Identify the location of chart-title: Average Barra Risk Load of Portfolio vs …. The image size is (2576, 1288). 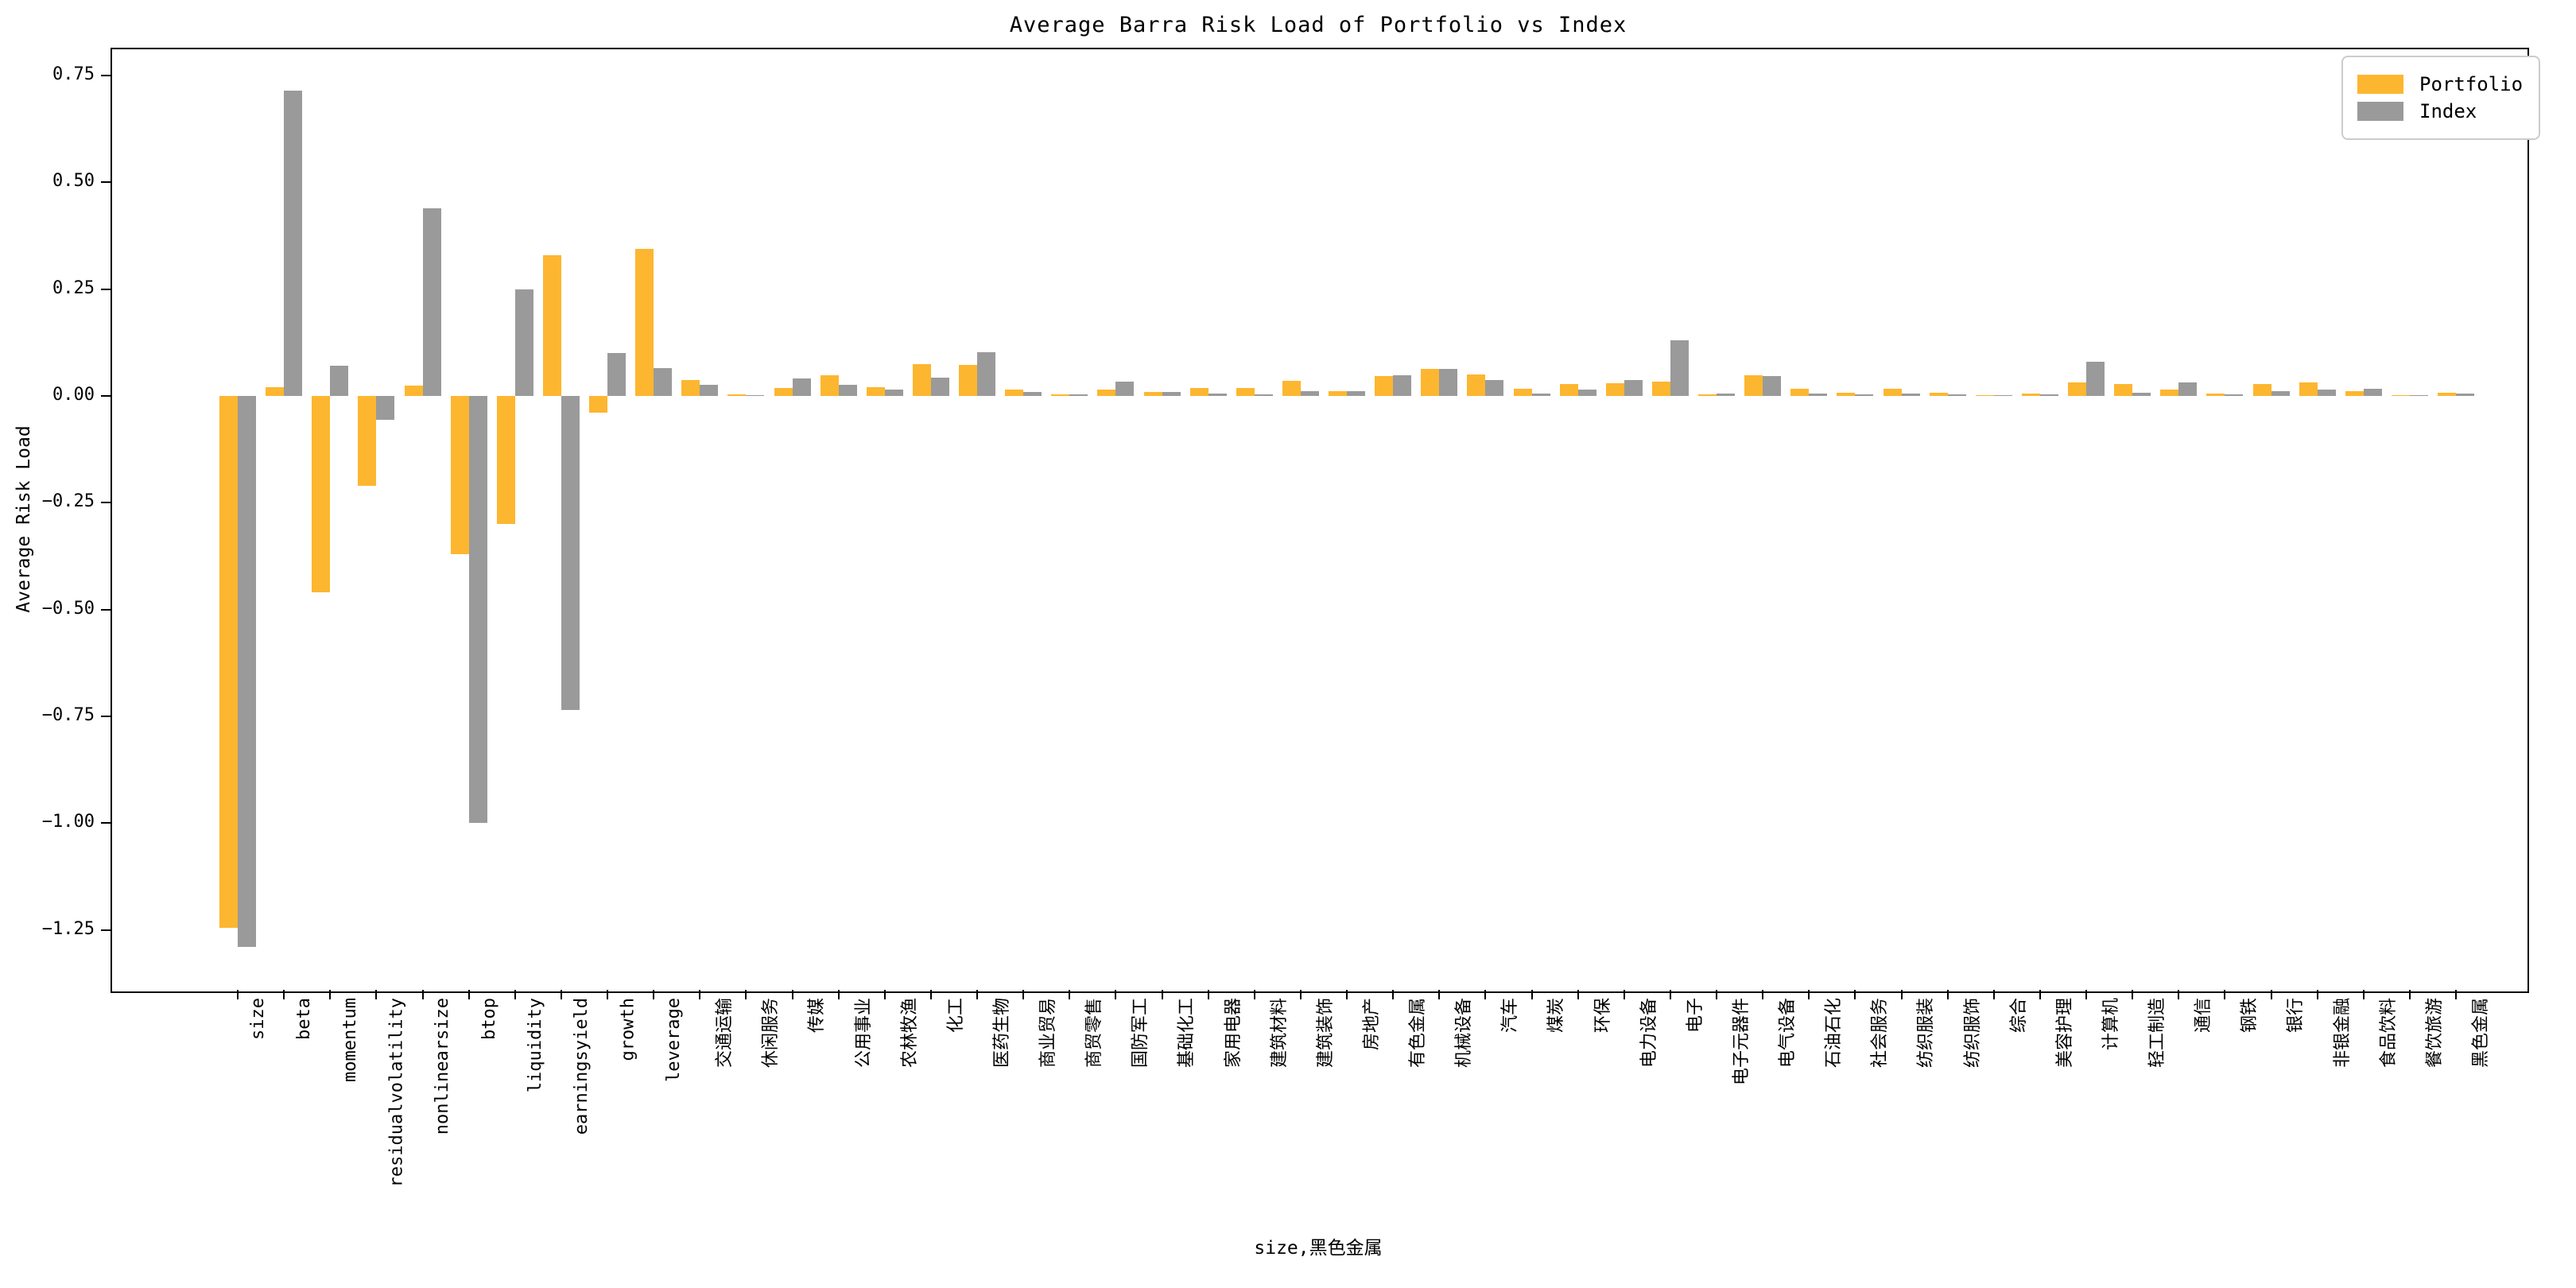
(1318, 25).